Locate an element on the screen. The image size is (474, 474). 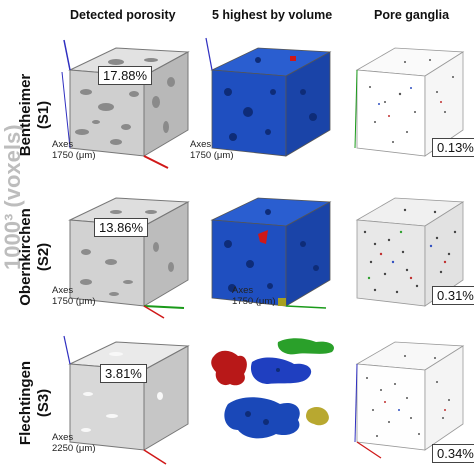
axes-label-s1: Axes 1750 (μm) is located at coordinates (74, 150).